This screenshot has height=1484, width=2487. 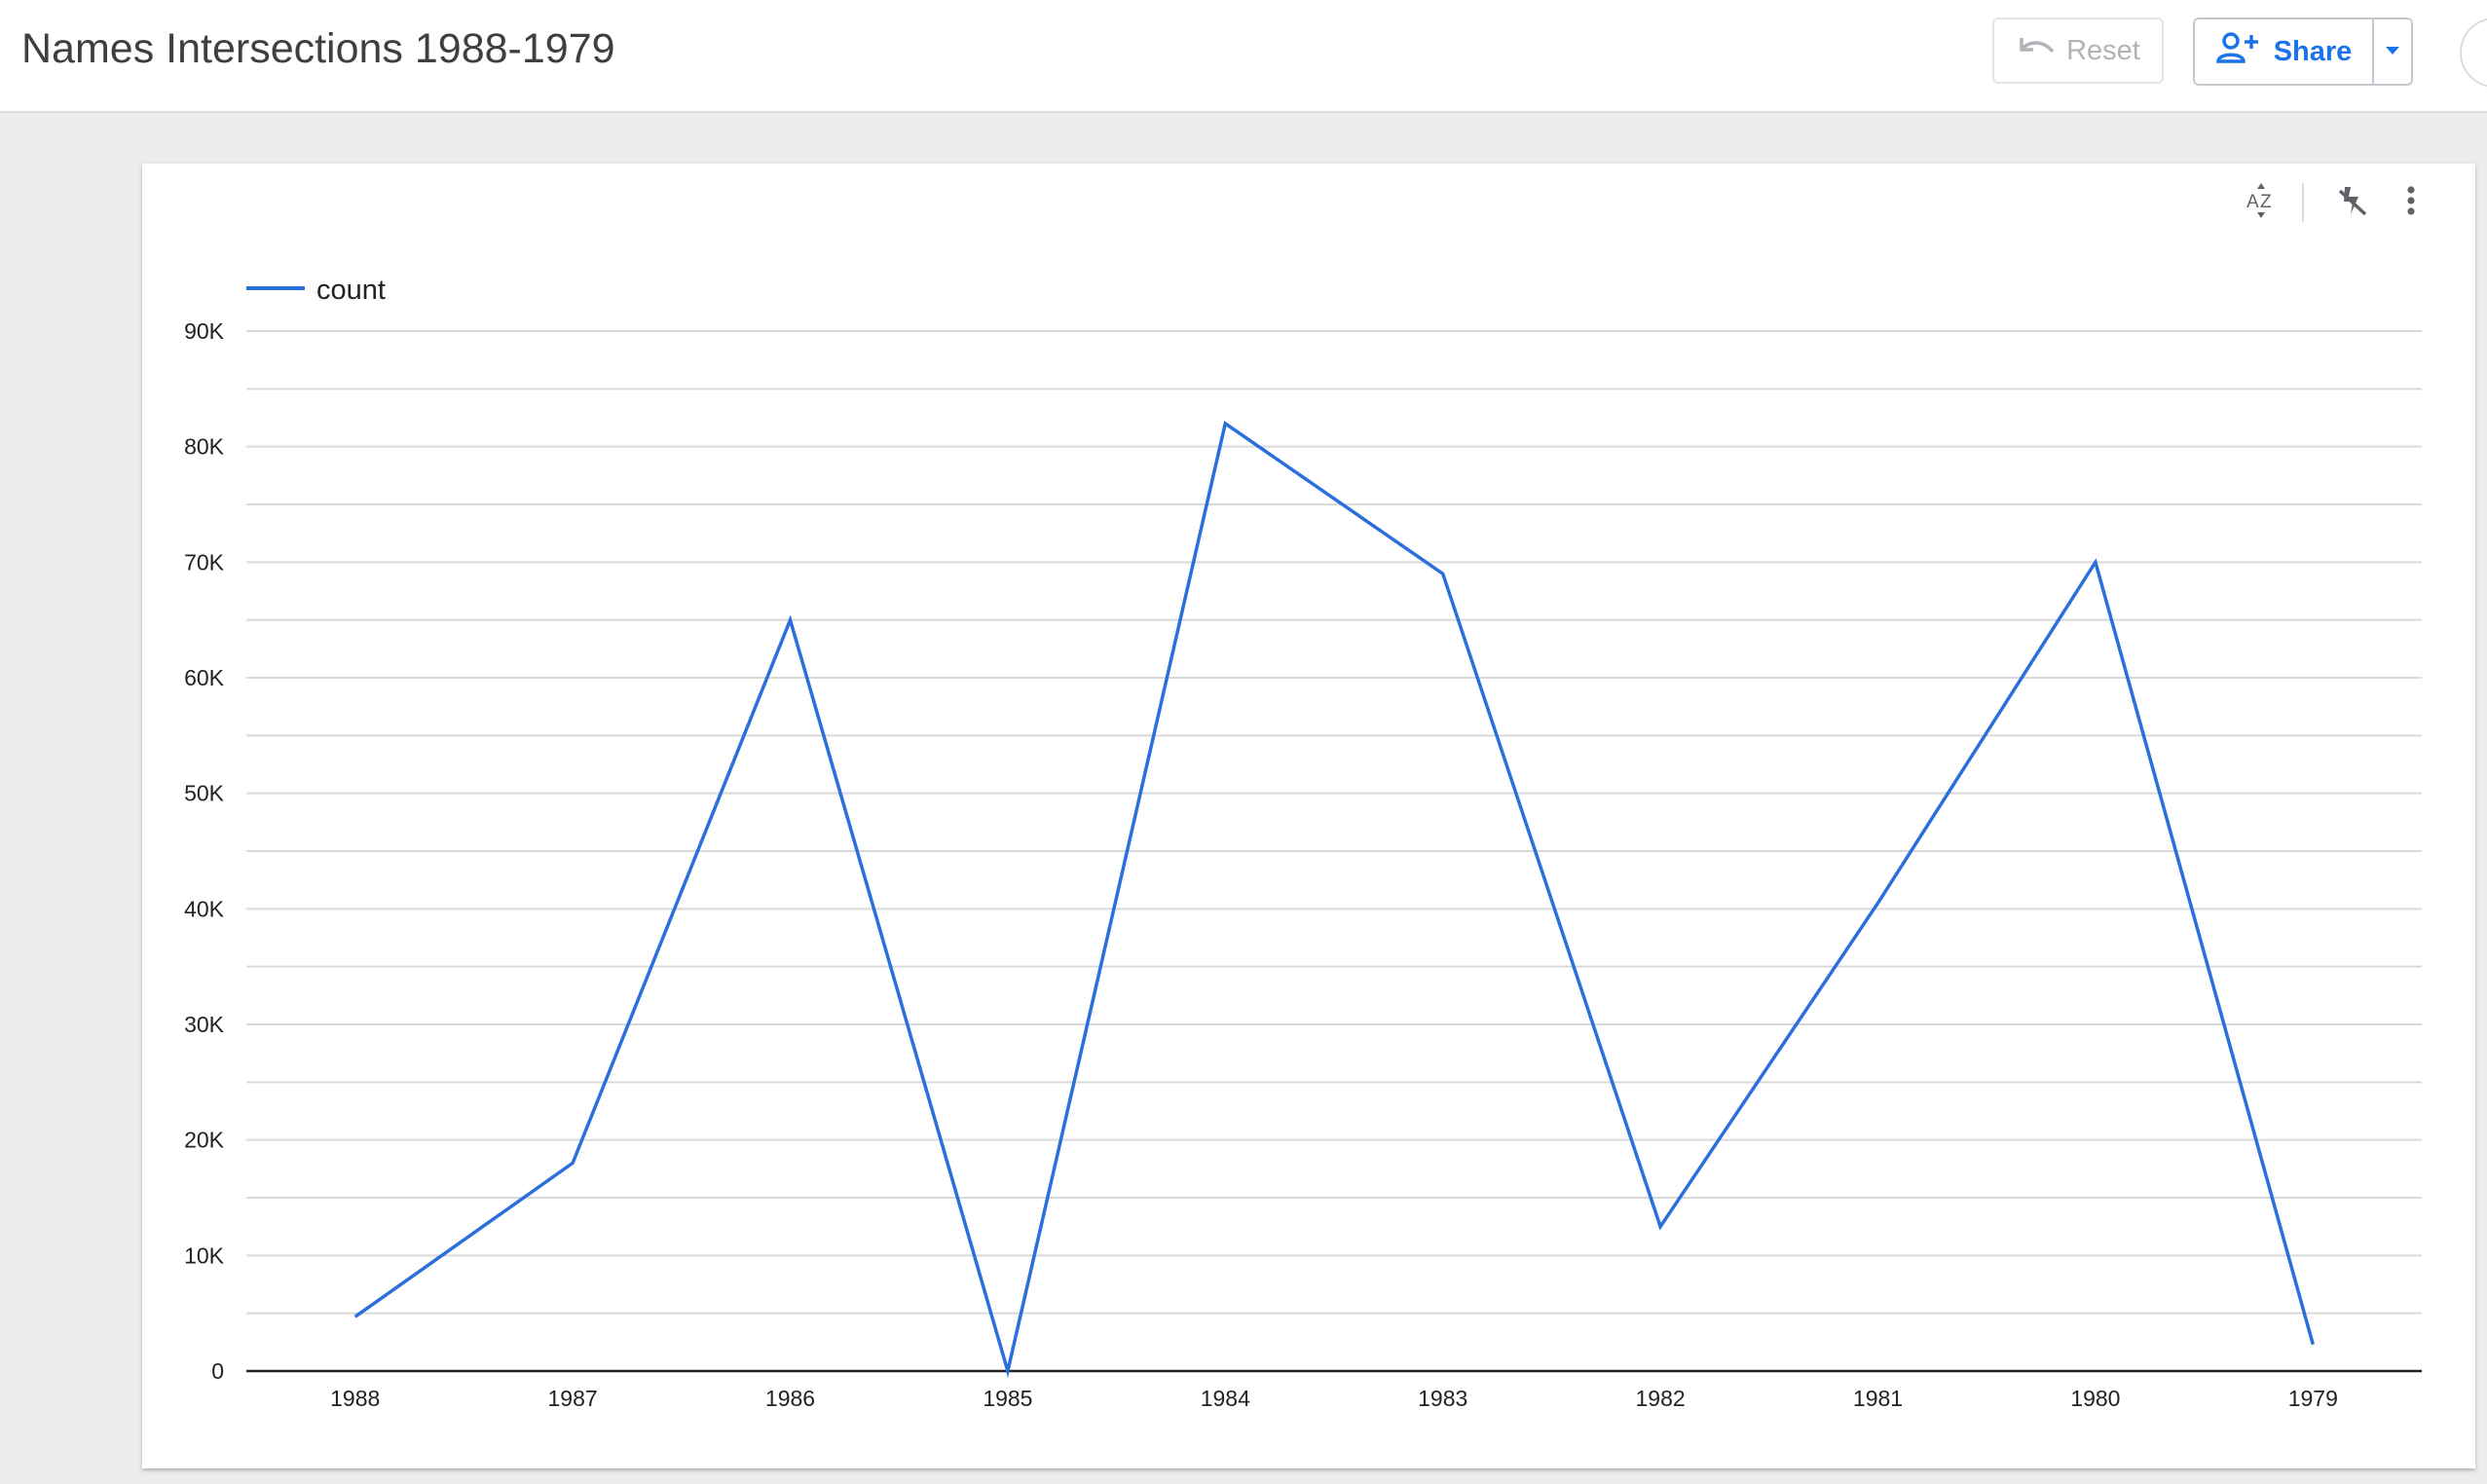 I want to click on legend: count, so click(x=316, y=290).